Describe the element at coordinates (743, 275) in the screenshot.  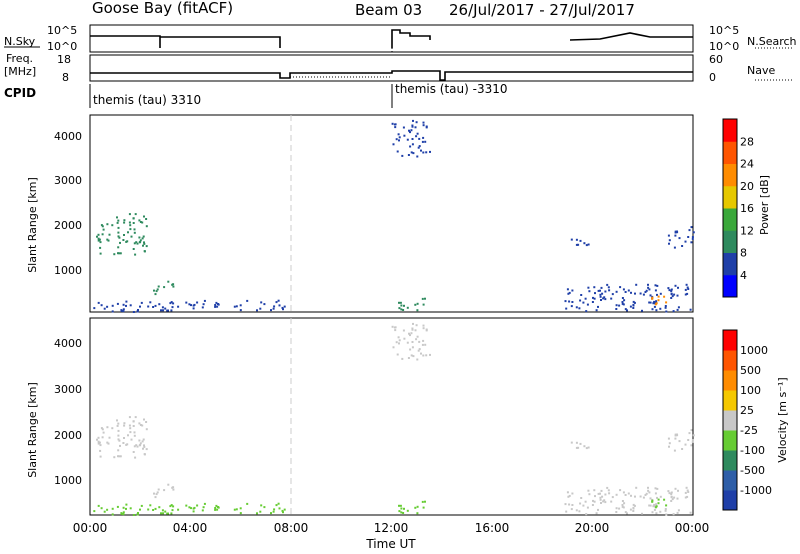
I see `power-colorbar-tick: 4` at that location.